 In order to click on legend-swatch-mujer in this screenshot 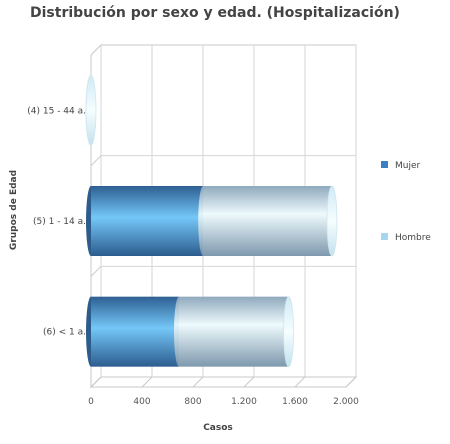, I will do `click(384, 164)`.